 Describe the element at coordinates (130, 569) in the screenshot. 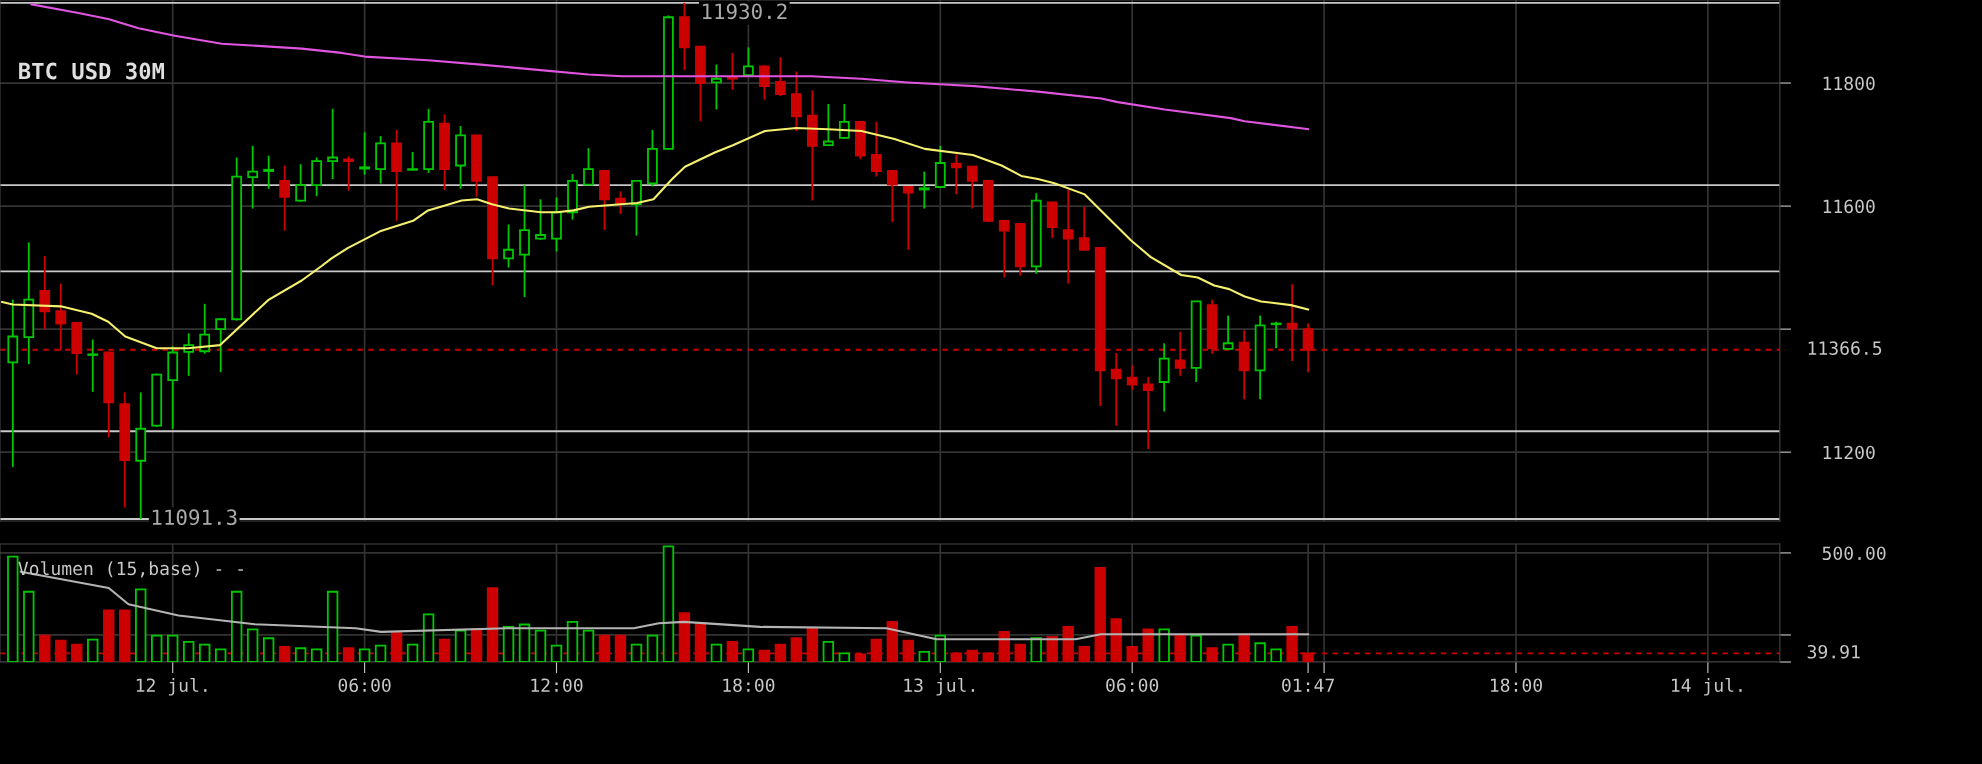

I see `annotation: Volumen (15,base) - -` at that location.